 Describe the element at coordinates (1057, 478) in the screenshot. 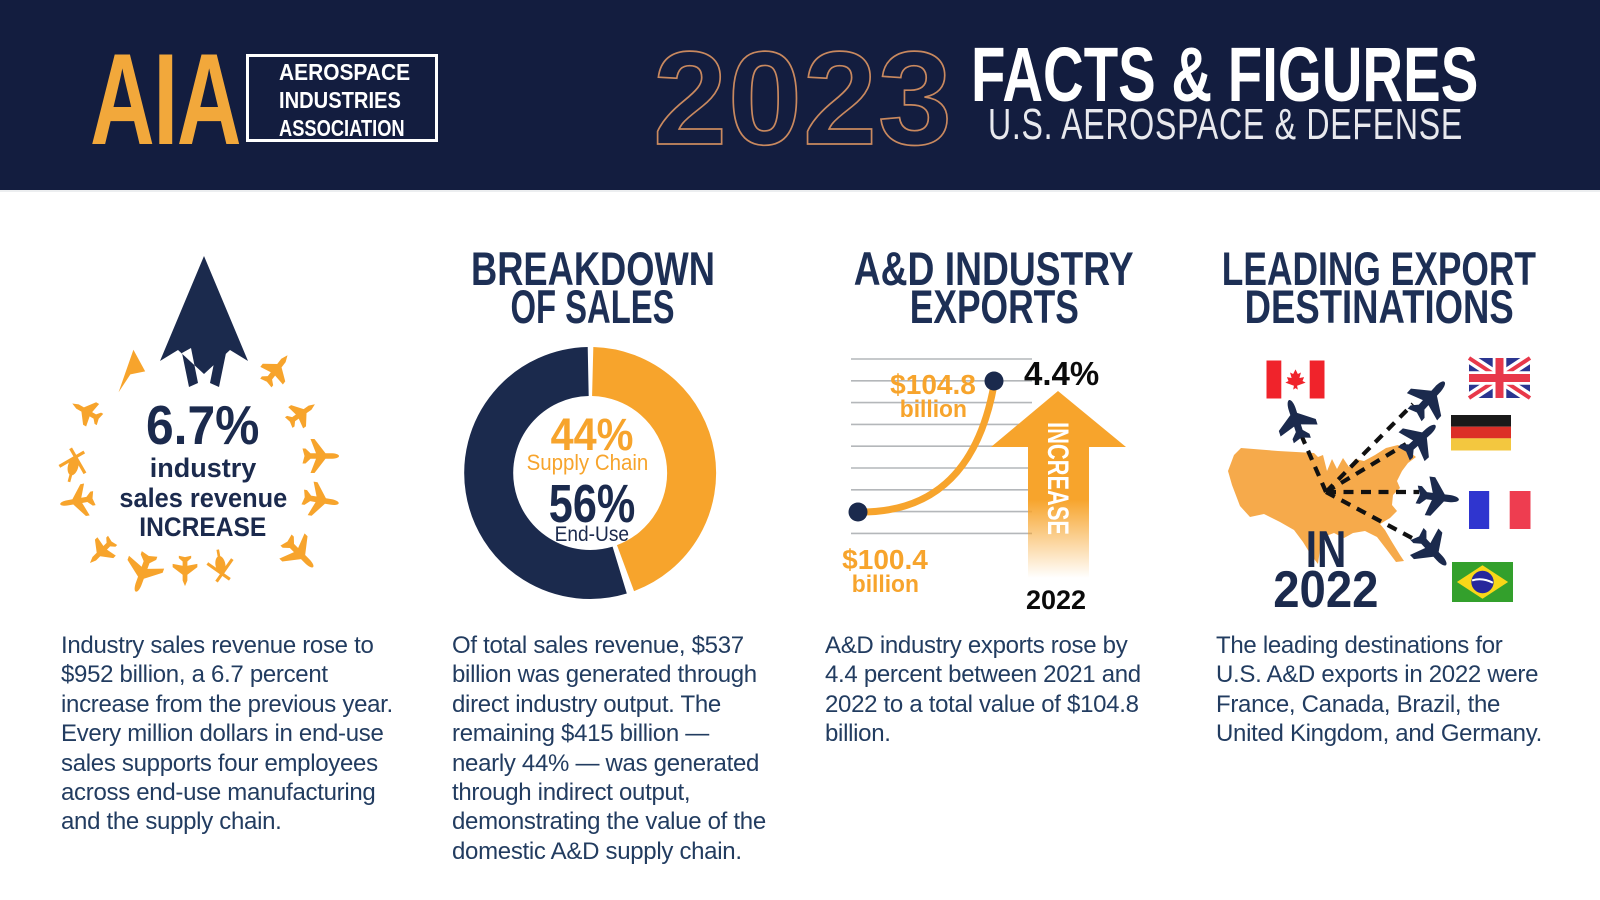

I see `svg-text: INCREASE` at that location.